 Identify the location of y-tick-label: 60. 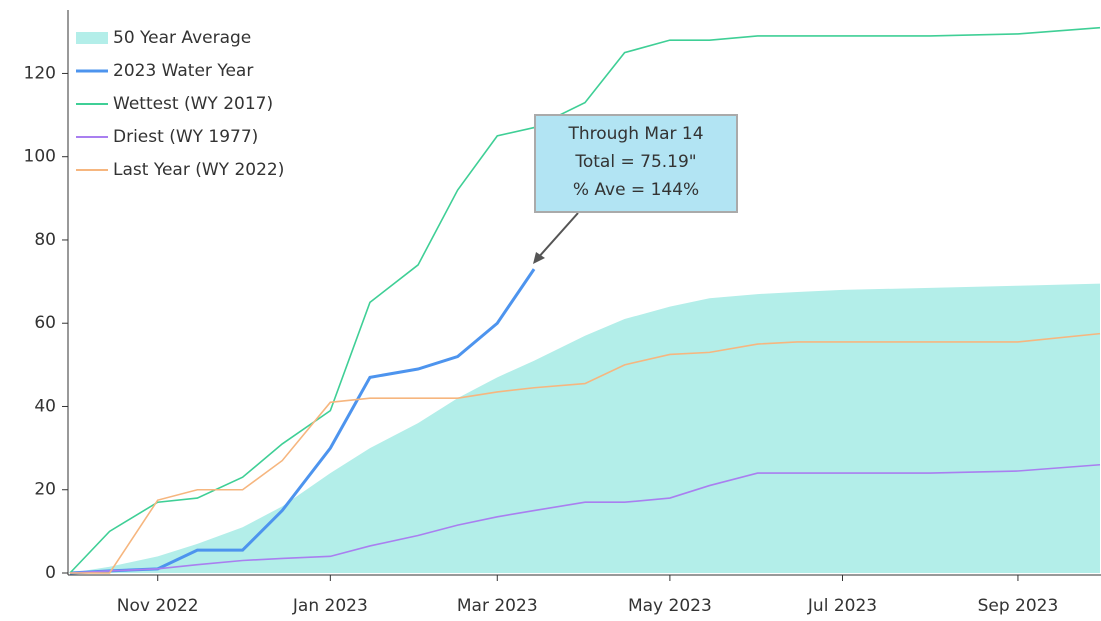
(45, 323).